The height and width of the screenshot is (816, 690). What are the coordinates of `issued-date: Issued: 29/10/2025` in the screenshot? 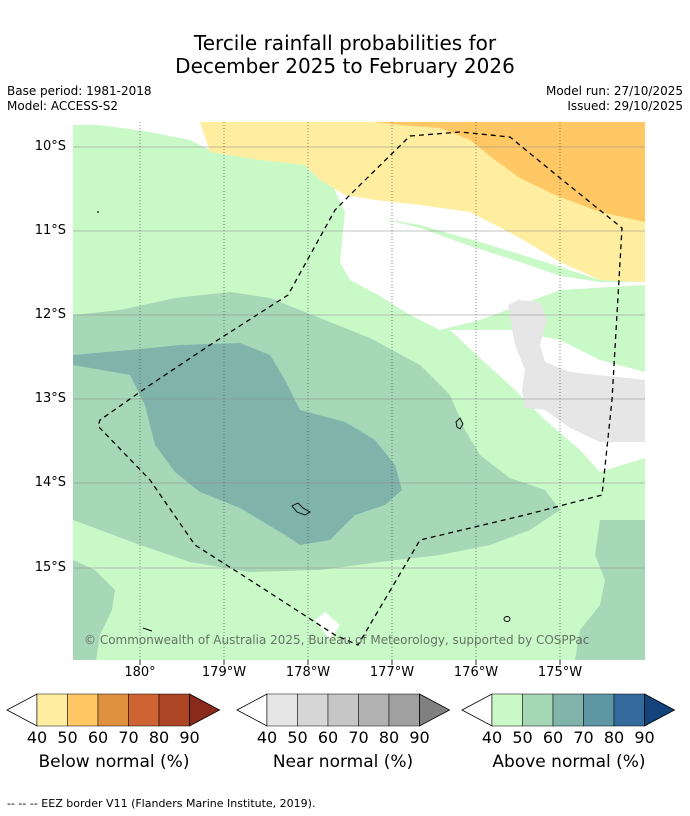 It's located at (625, 106).